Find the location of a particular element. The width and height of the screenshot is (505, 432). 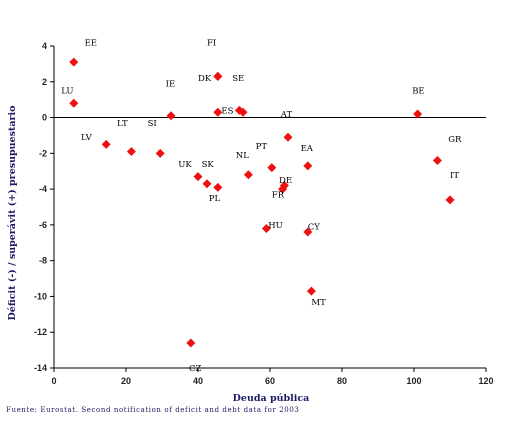

point-label: SI is located at coordinates (152, 124).